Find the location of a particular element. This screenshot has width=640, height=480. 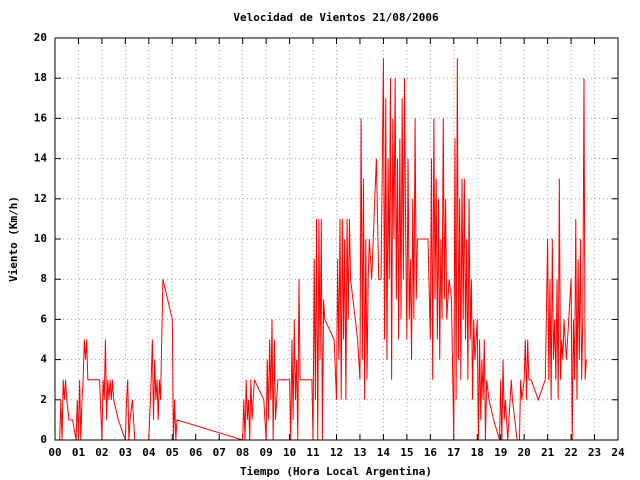

y-tick-label: 8 is located at coordinates (43, 278).